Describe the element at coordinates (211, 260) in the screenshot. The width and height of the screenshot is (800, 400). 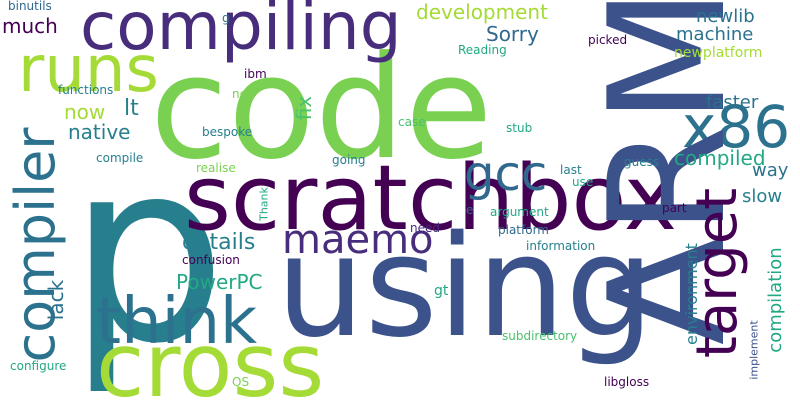
I see `word-confusion: confusion` at that location.